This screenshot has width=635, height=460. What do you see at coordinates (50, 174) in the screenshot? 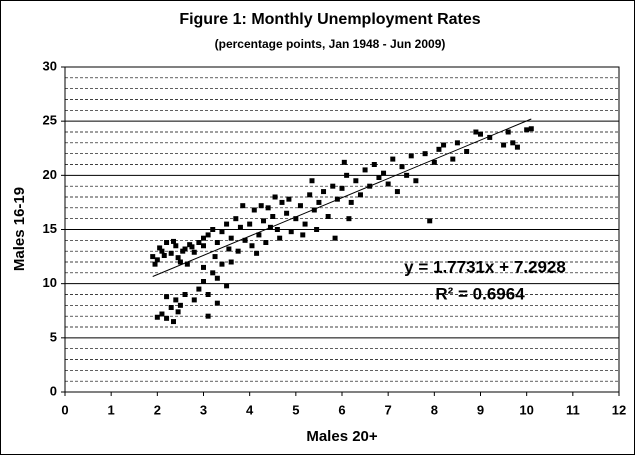
I see `y-tick-label: 20` at bounding box center [50, 174].